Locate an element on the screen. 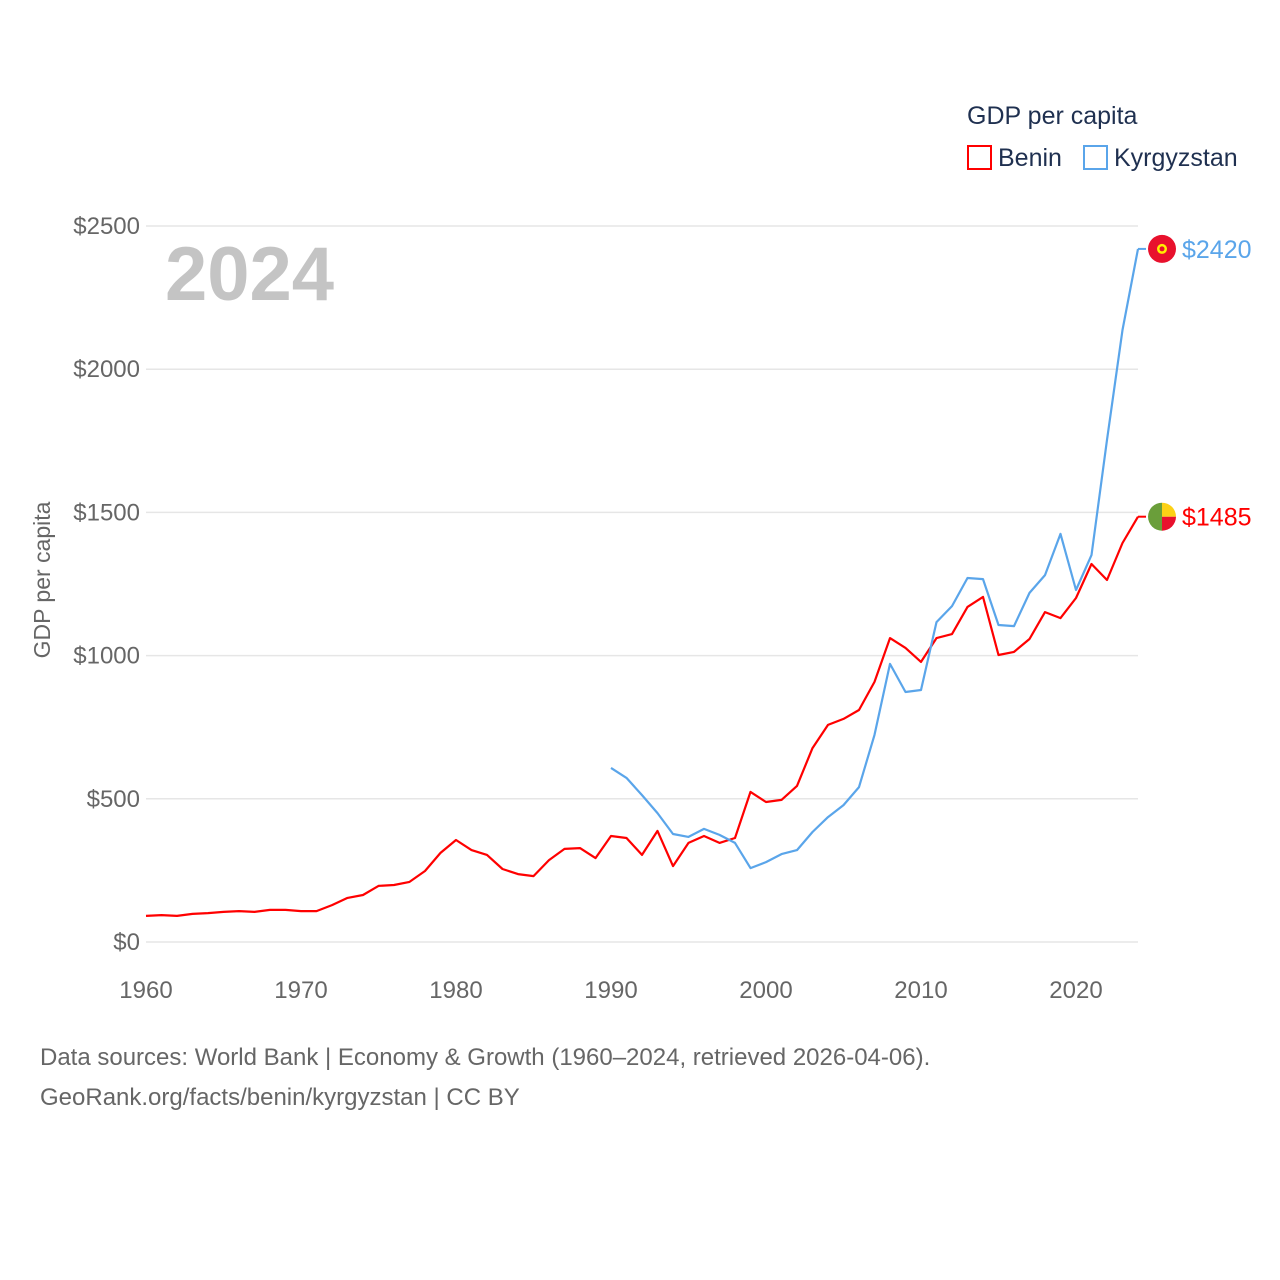 The image size is (1280, 1280). x-tick-label: 1990 is located at coordinates (610, 990).